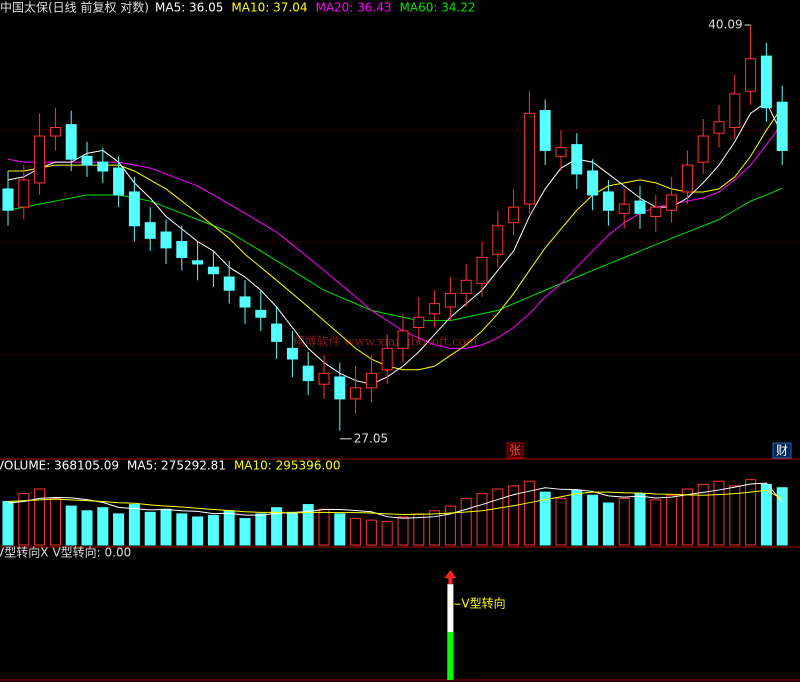  I want to click on volume-ma-line, so click(395, 502).